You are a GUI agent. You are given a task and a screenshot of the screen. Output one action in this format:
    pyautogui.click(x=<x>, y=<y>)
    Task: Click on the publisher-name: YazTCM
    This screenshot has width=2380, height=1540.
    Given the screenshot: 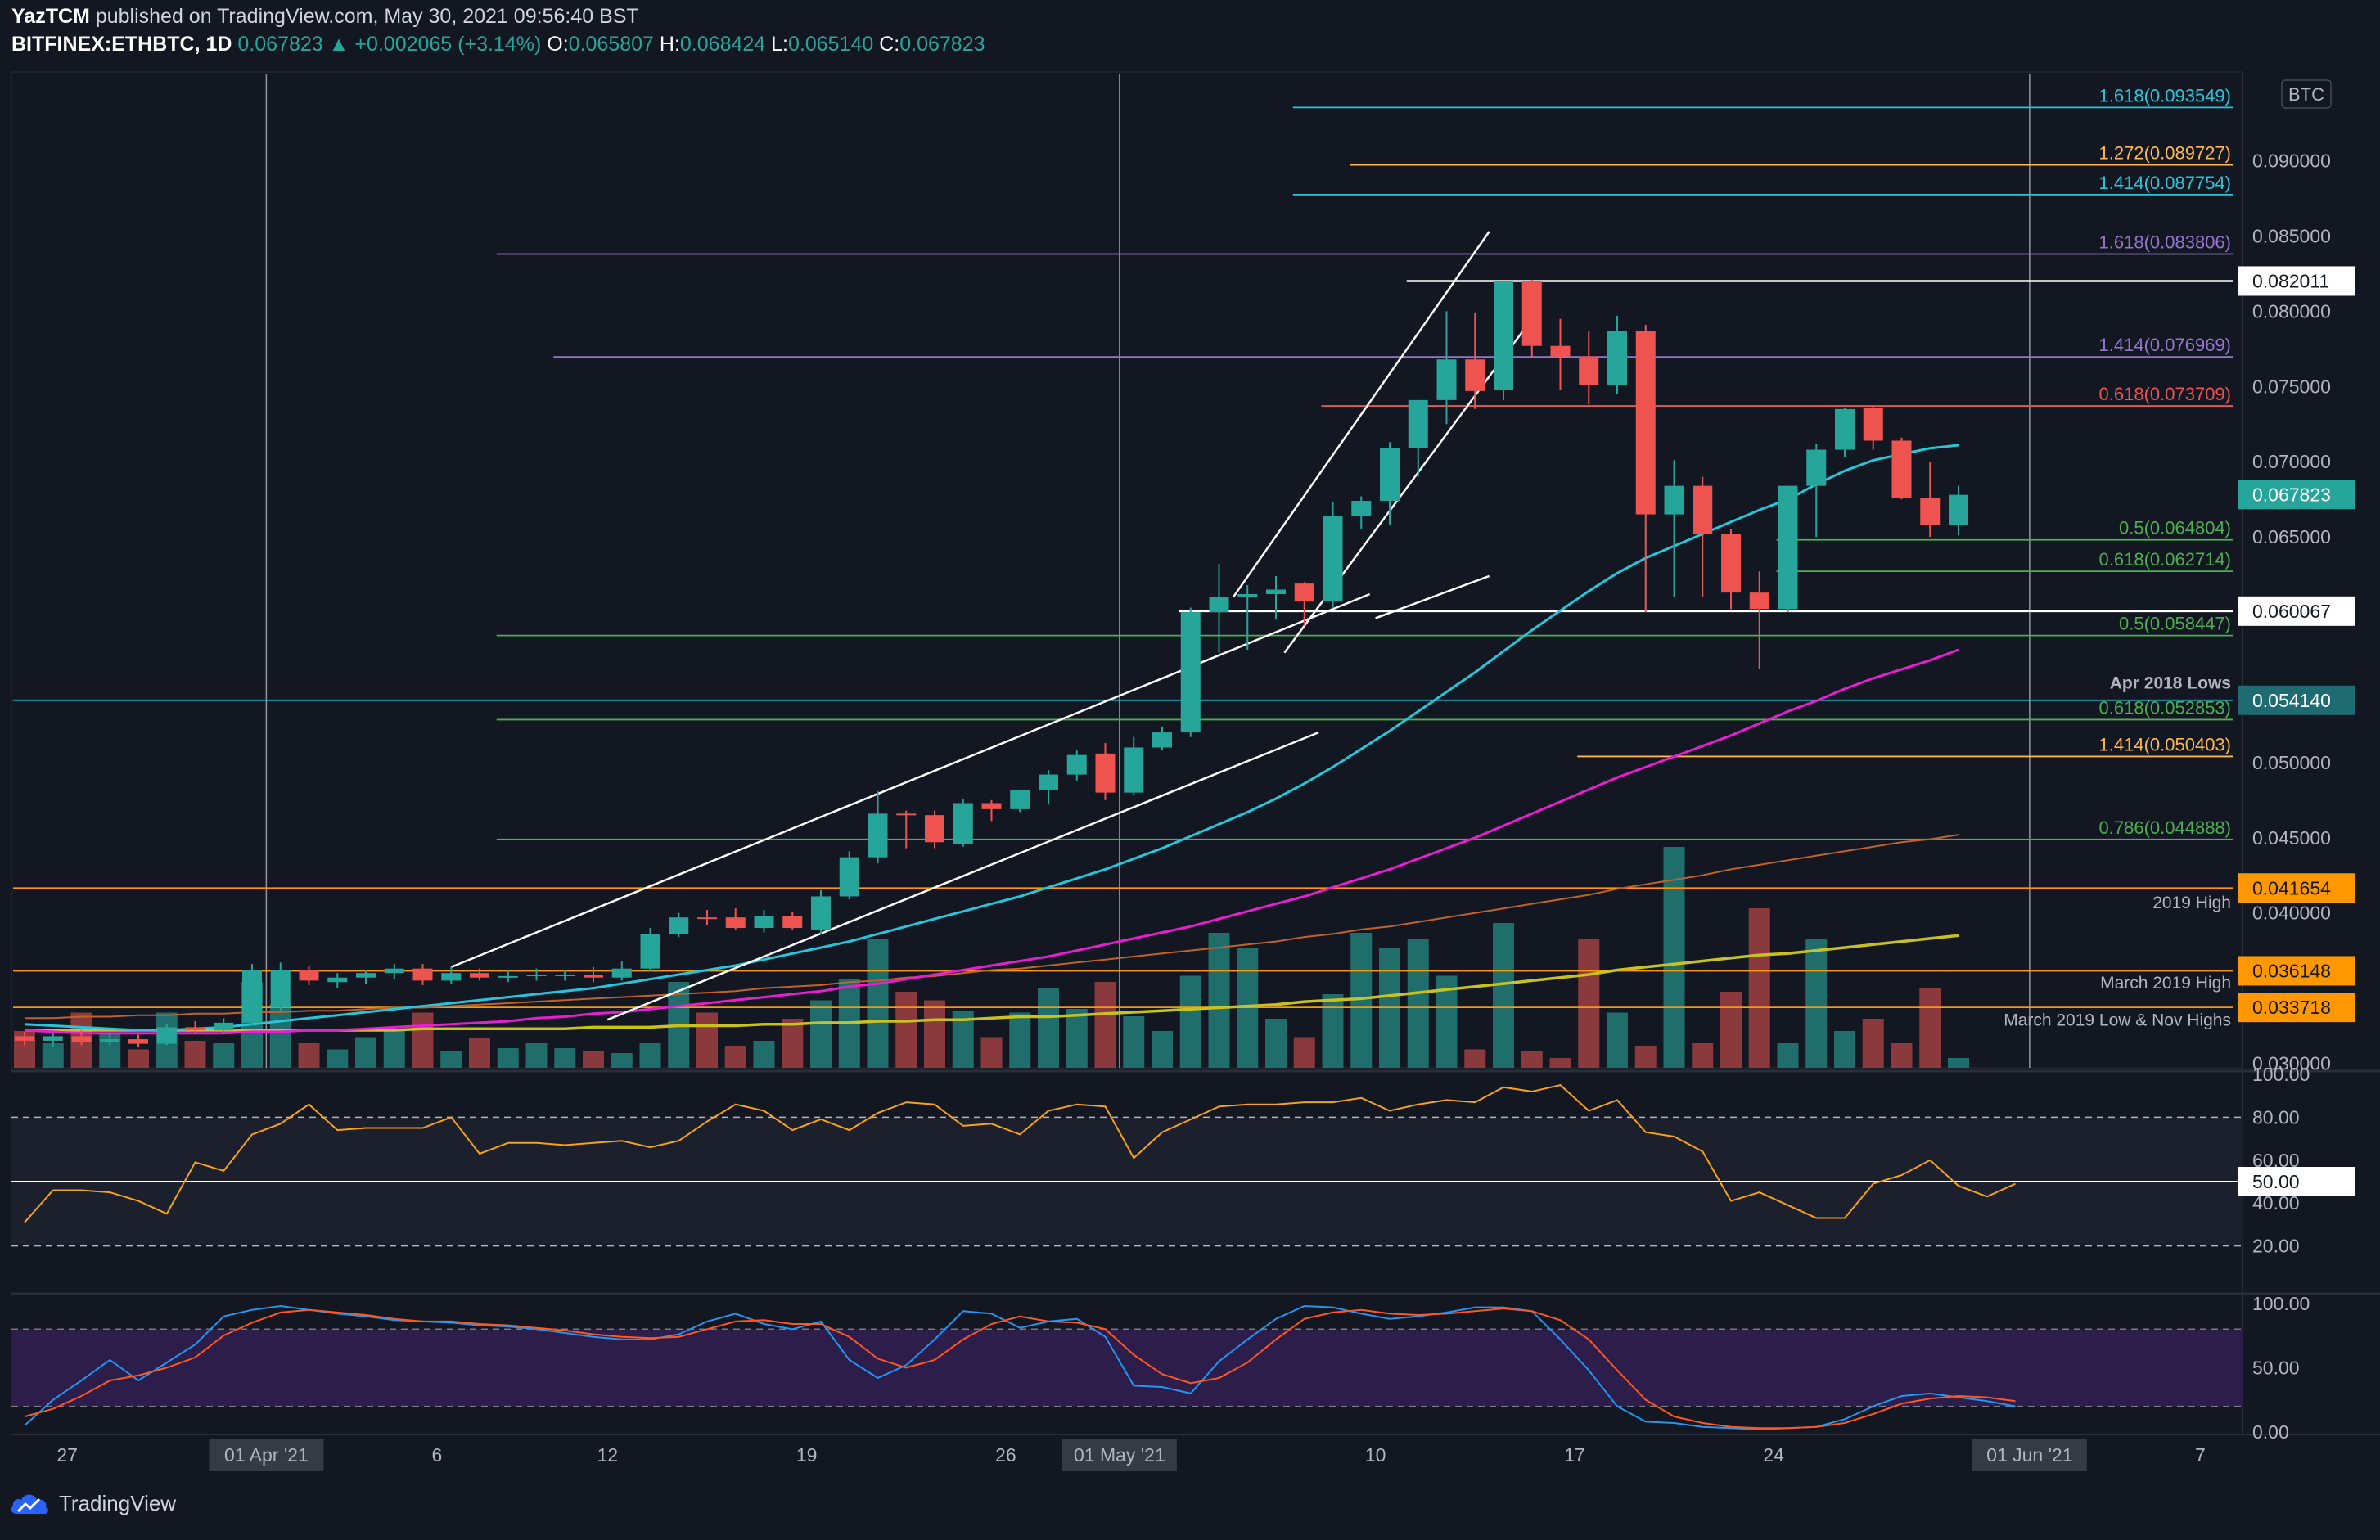 What is the action you would take?
    pyautogui.click(x=50, y=16)
    